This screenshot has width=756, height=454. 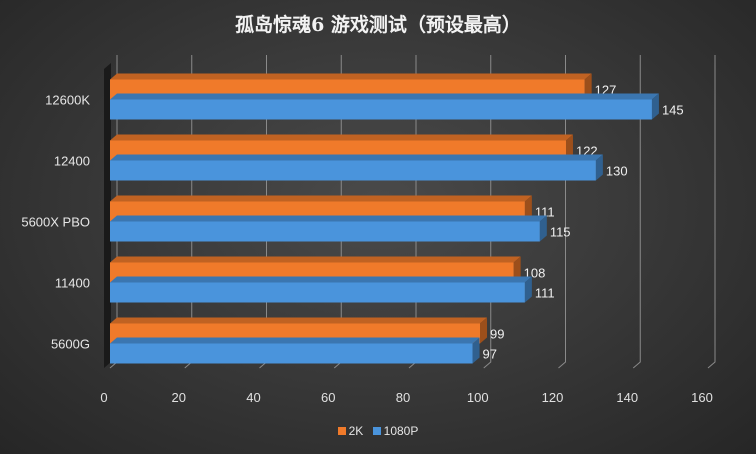 I want to click on chart-title: 孤岛惊魂6 游戏测试（预设最高）, so click(x=378, y=25).